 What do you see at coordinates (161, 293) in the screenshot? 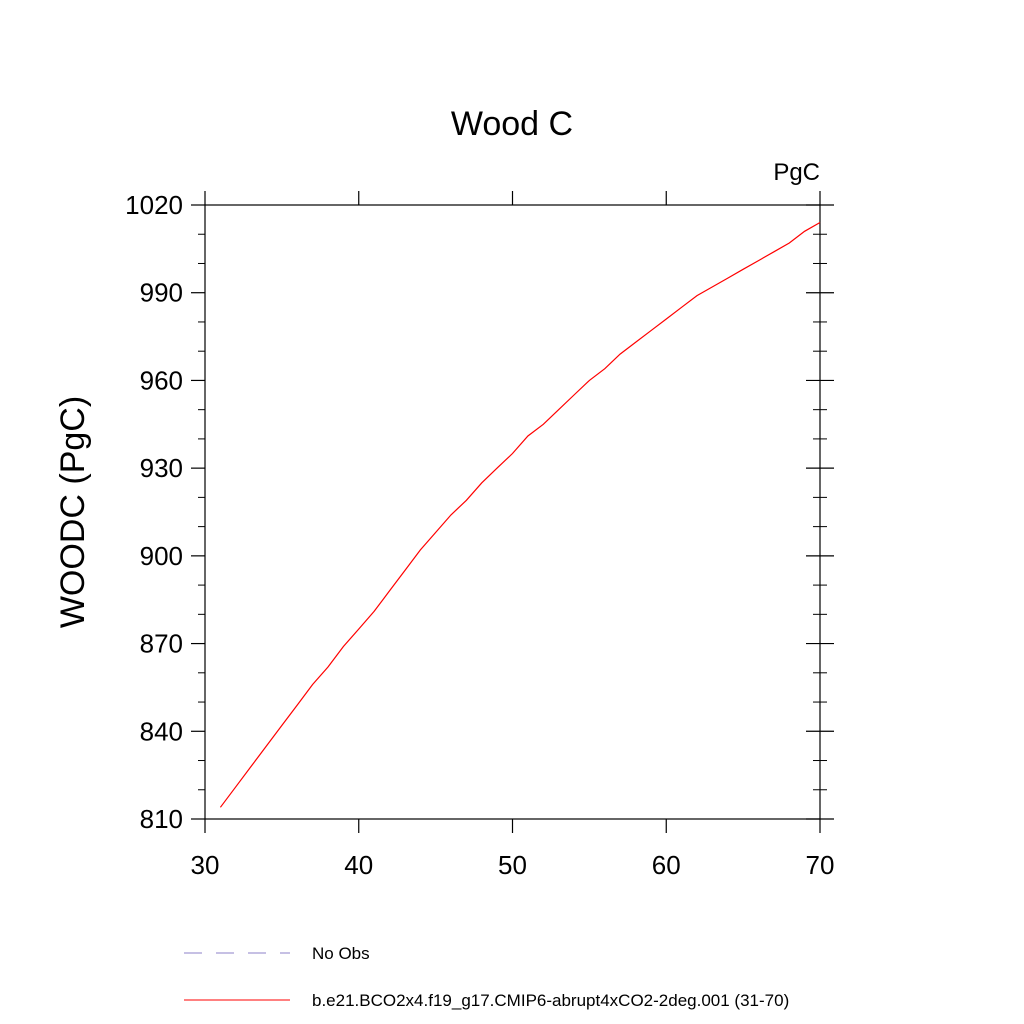
I see `y-tick-label: 990` at bounding box center [161, 293].